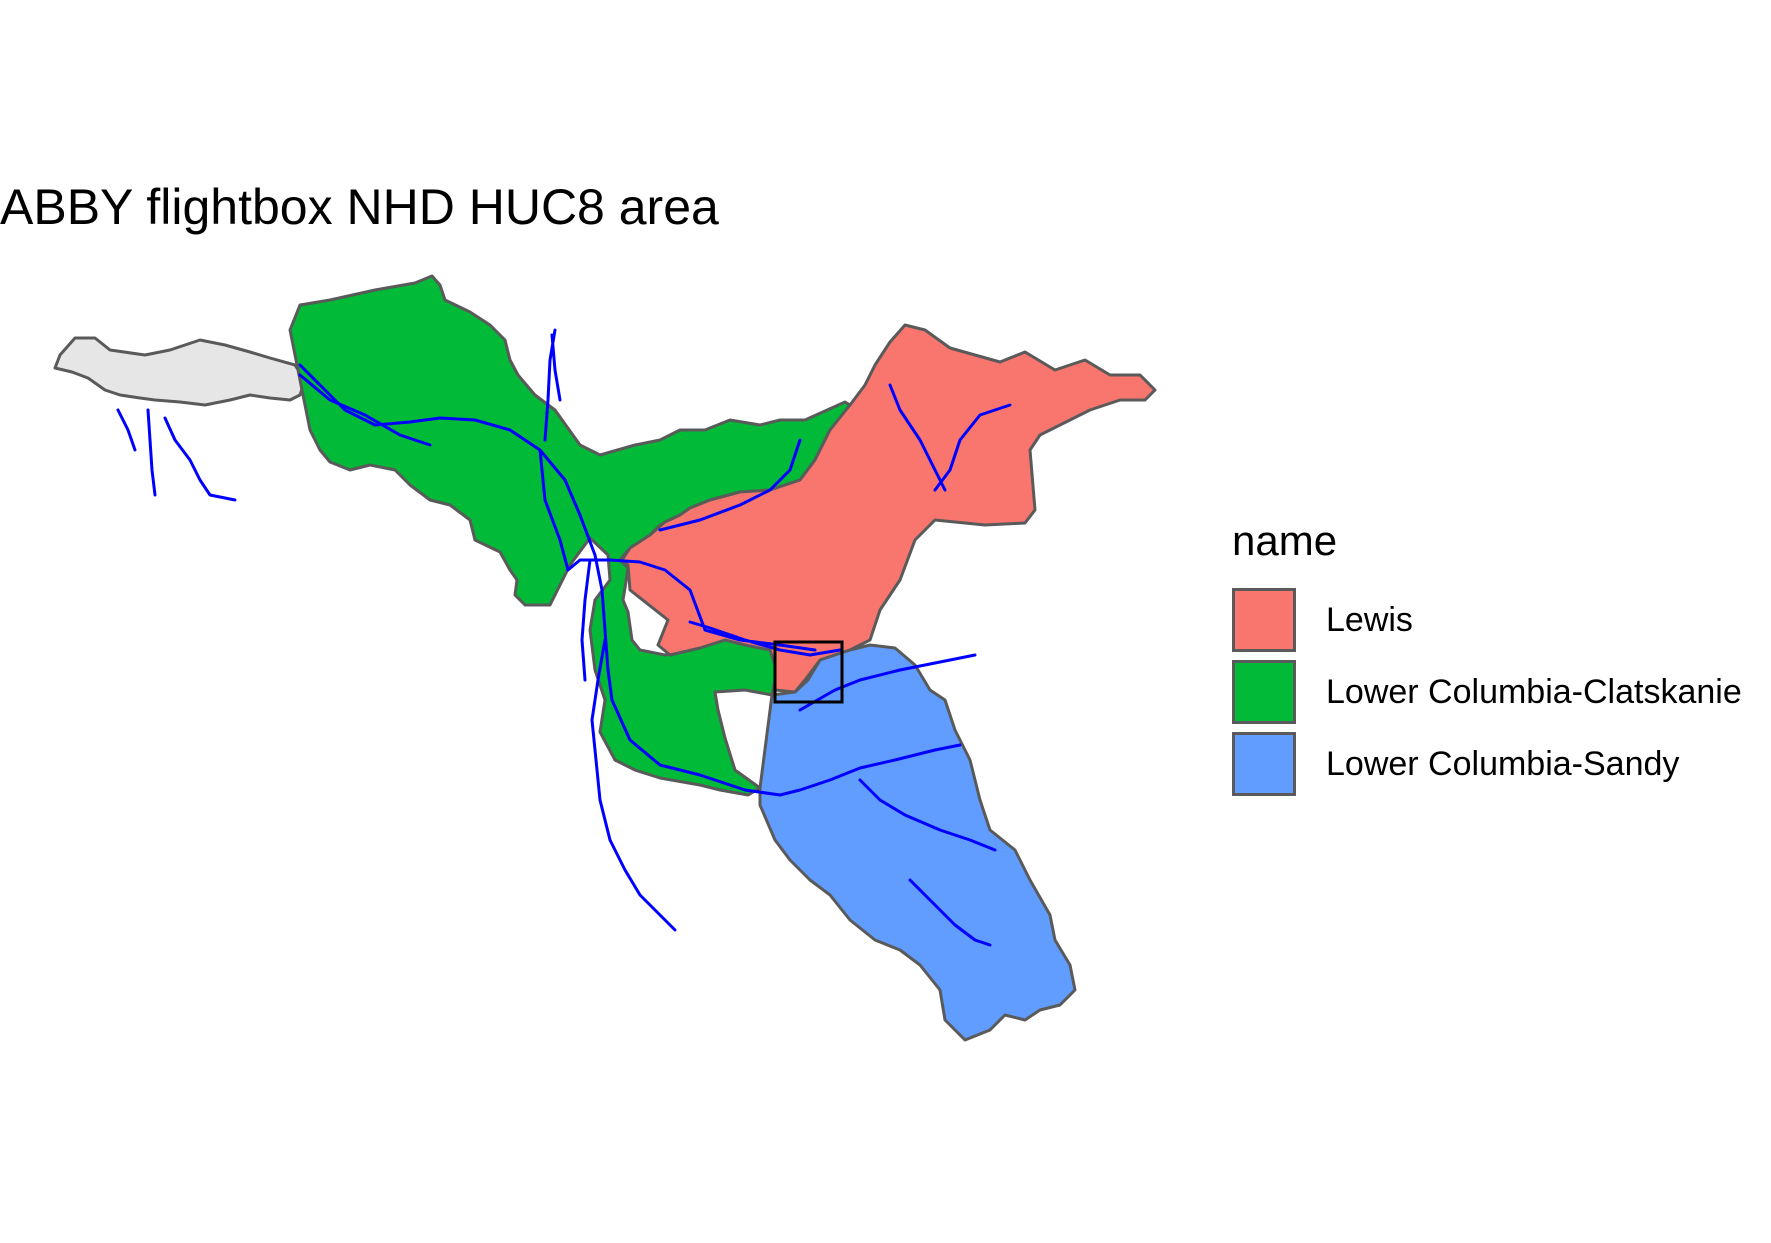  What do you see at coordinates (1264, 620) in the screenshot?
I see `legend-swatch-lewis` at bounding box center [1264, 620].